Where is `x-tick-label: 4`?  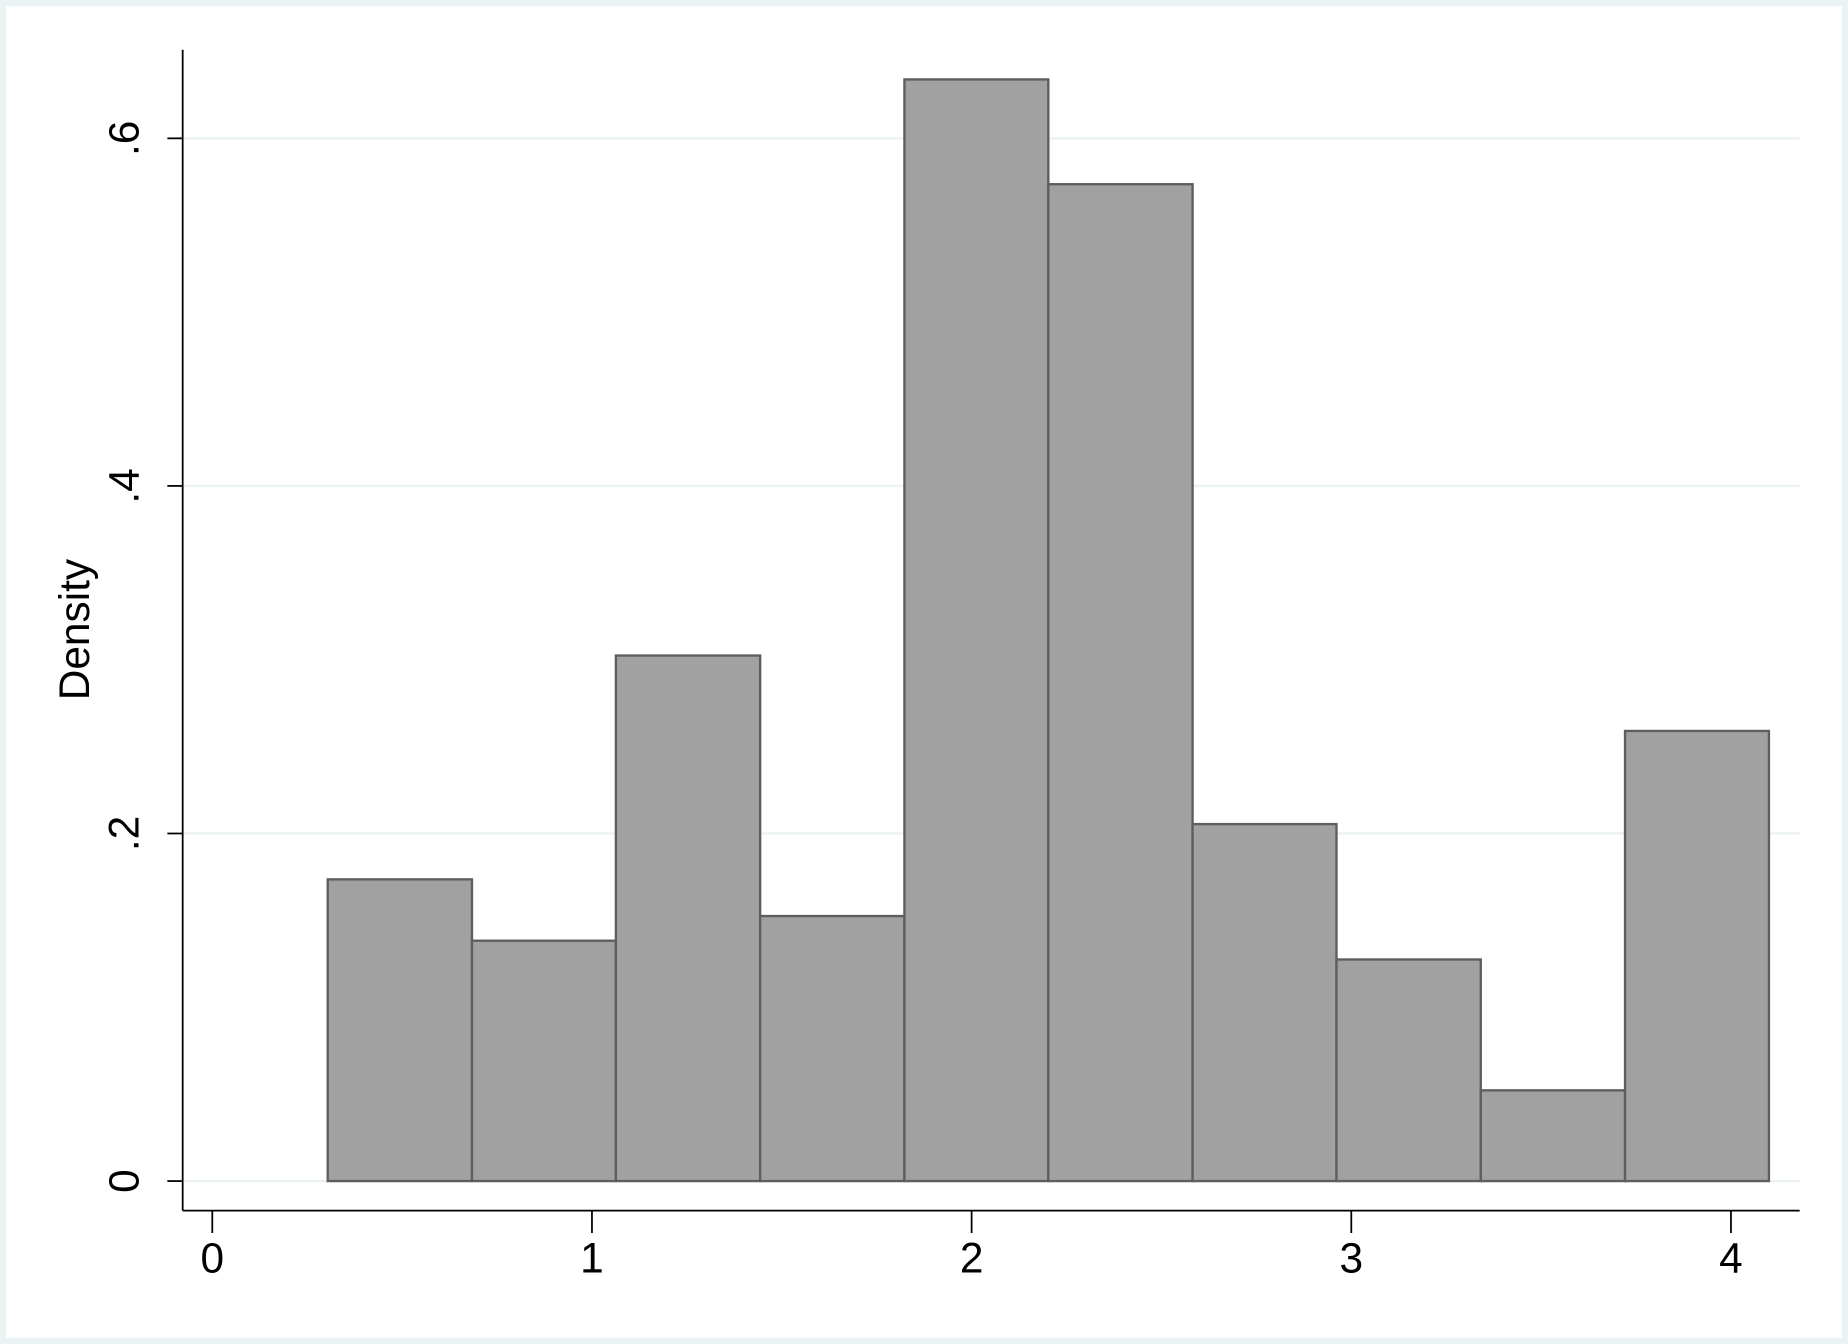 x-tick-label: 4 is located at coordinates (1731, 1257).